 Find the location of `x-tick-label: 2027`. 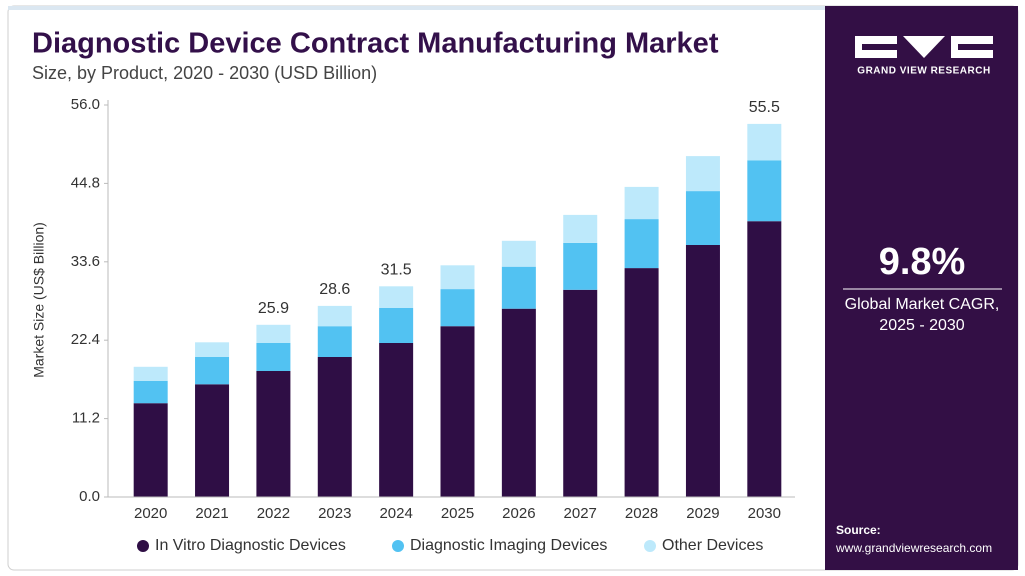

x-tick-label: 2027 is located at coordinates (580, 513).